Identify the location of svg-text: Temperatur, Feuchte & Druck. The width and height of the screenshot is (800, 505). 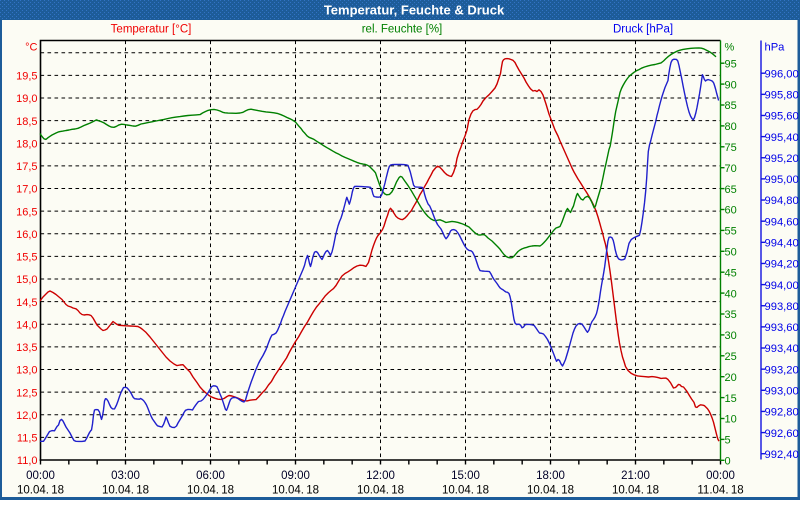
(414, 10).